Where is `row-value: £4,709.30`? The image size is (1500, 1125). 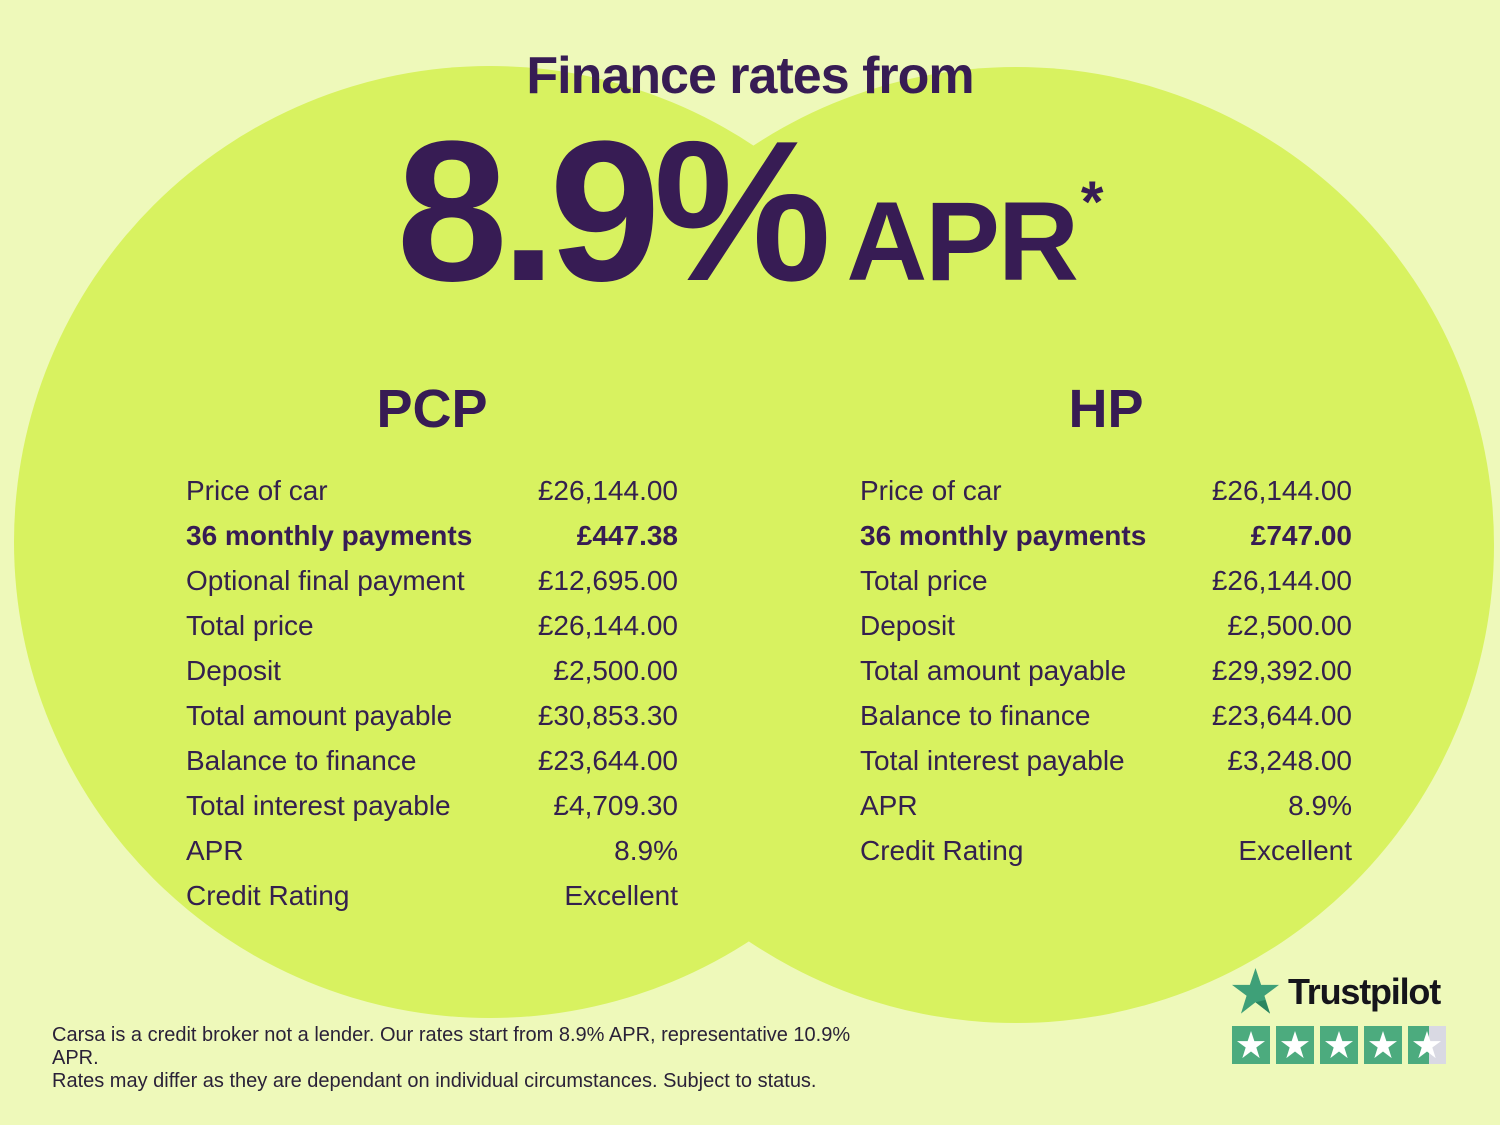 row-value: £4,709.30 is located at coordinates (615, 805).